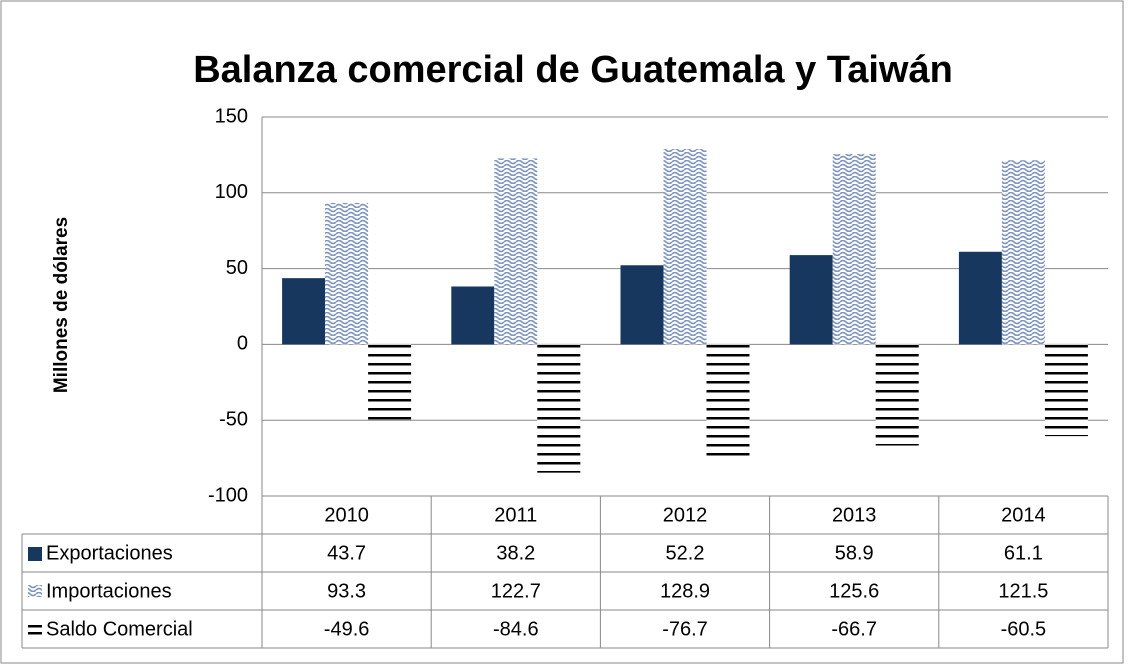 Image resolution: width=1128 pixels, height=668 pixels. Describe the element at coordinates (231, 192) in the screenshot. I see `y-tick-label: 100` at that location.